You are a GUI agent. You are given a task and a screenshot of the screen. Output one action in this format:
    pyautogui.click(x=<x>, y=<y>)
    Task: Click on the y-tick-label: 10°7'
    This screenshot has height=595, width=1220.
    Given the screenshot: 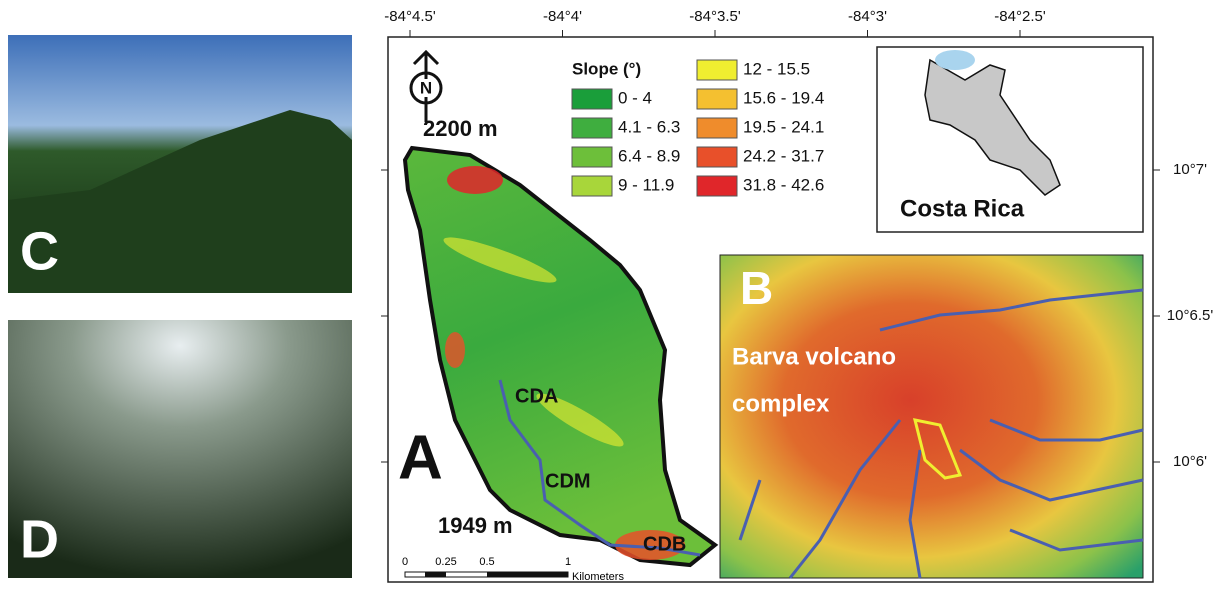 What is the action you would take?
    pyautogui.click(x=1190, y=169)
    